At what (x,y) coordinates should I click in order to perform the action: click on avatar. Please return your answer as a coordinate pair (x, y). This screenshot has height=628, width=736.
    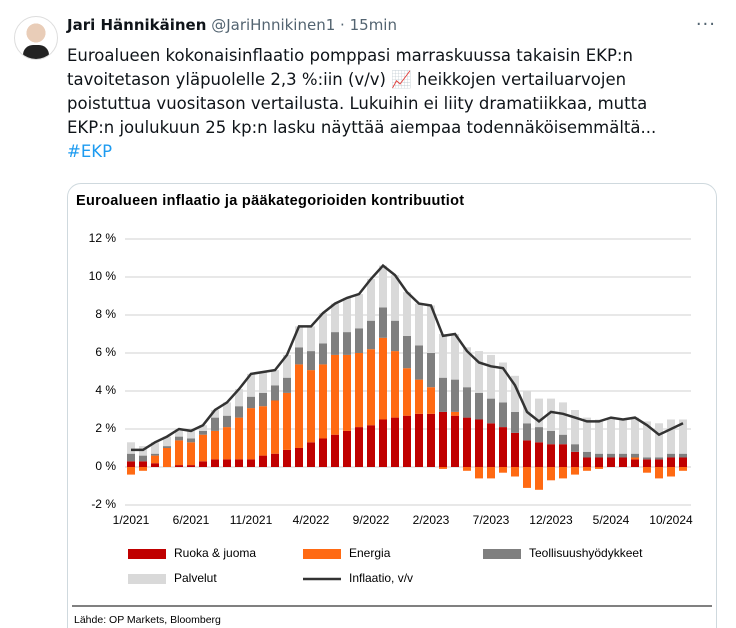
    Looking at the image, I should click on (36, 38).